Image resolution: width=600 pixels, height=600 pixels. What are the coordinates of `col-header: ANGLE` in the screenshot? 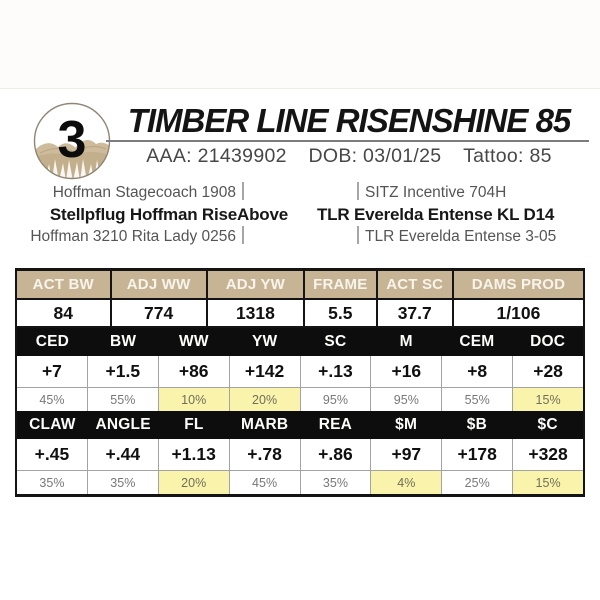 It's located at (123, 425).